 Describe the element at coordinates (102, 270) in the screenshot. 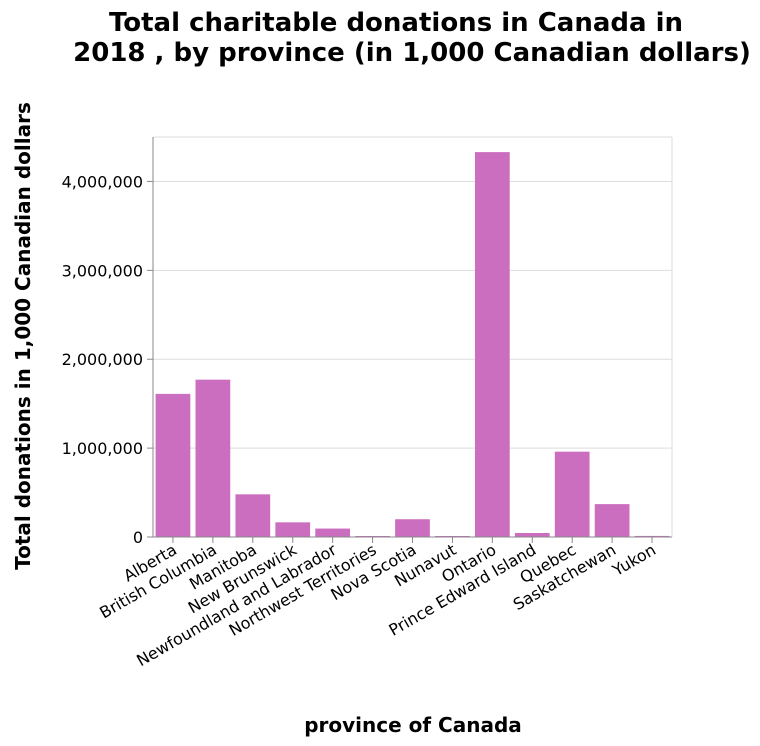

I see `y-tick-label: 3,000,000` at that location.